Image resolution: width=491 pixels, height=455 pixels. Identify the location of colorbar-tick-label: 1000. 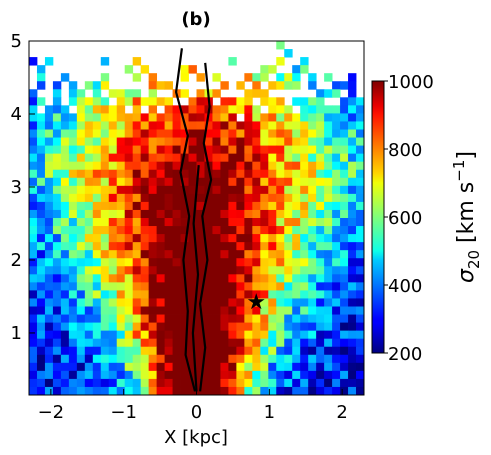
(411, 82).